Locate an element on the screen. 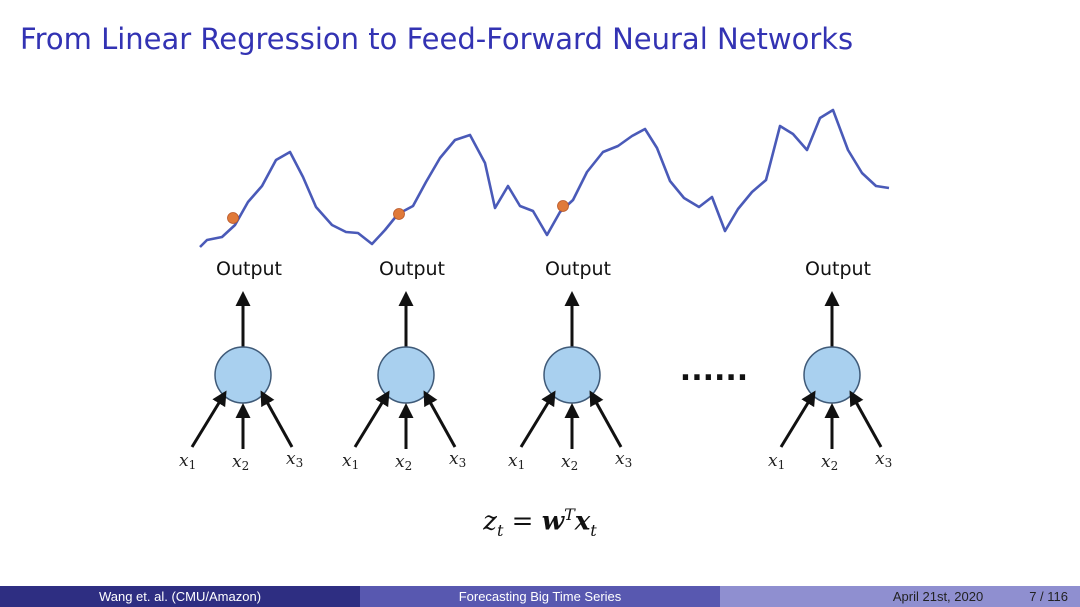  network-unit-1: Output x1 x2 x3 is located at coordinates (241, 365).